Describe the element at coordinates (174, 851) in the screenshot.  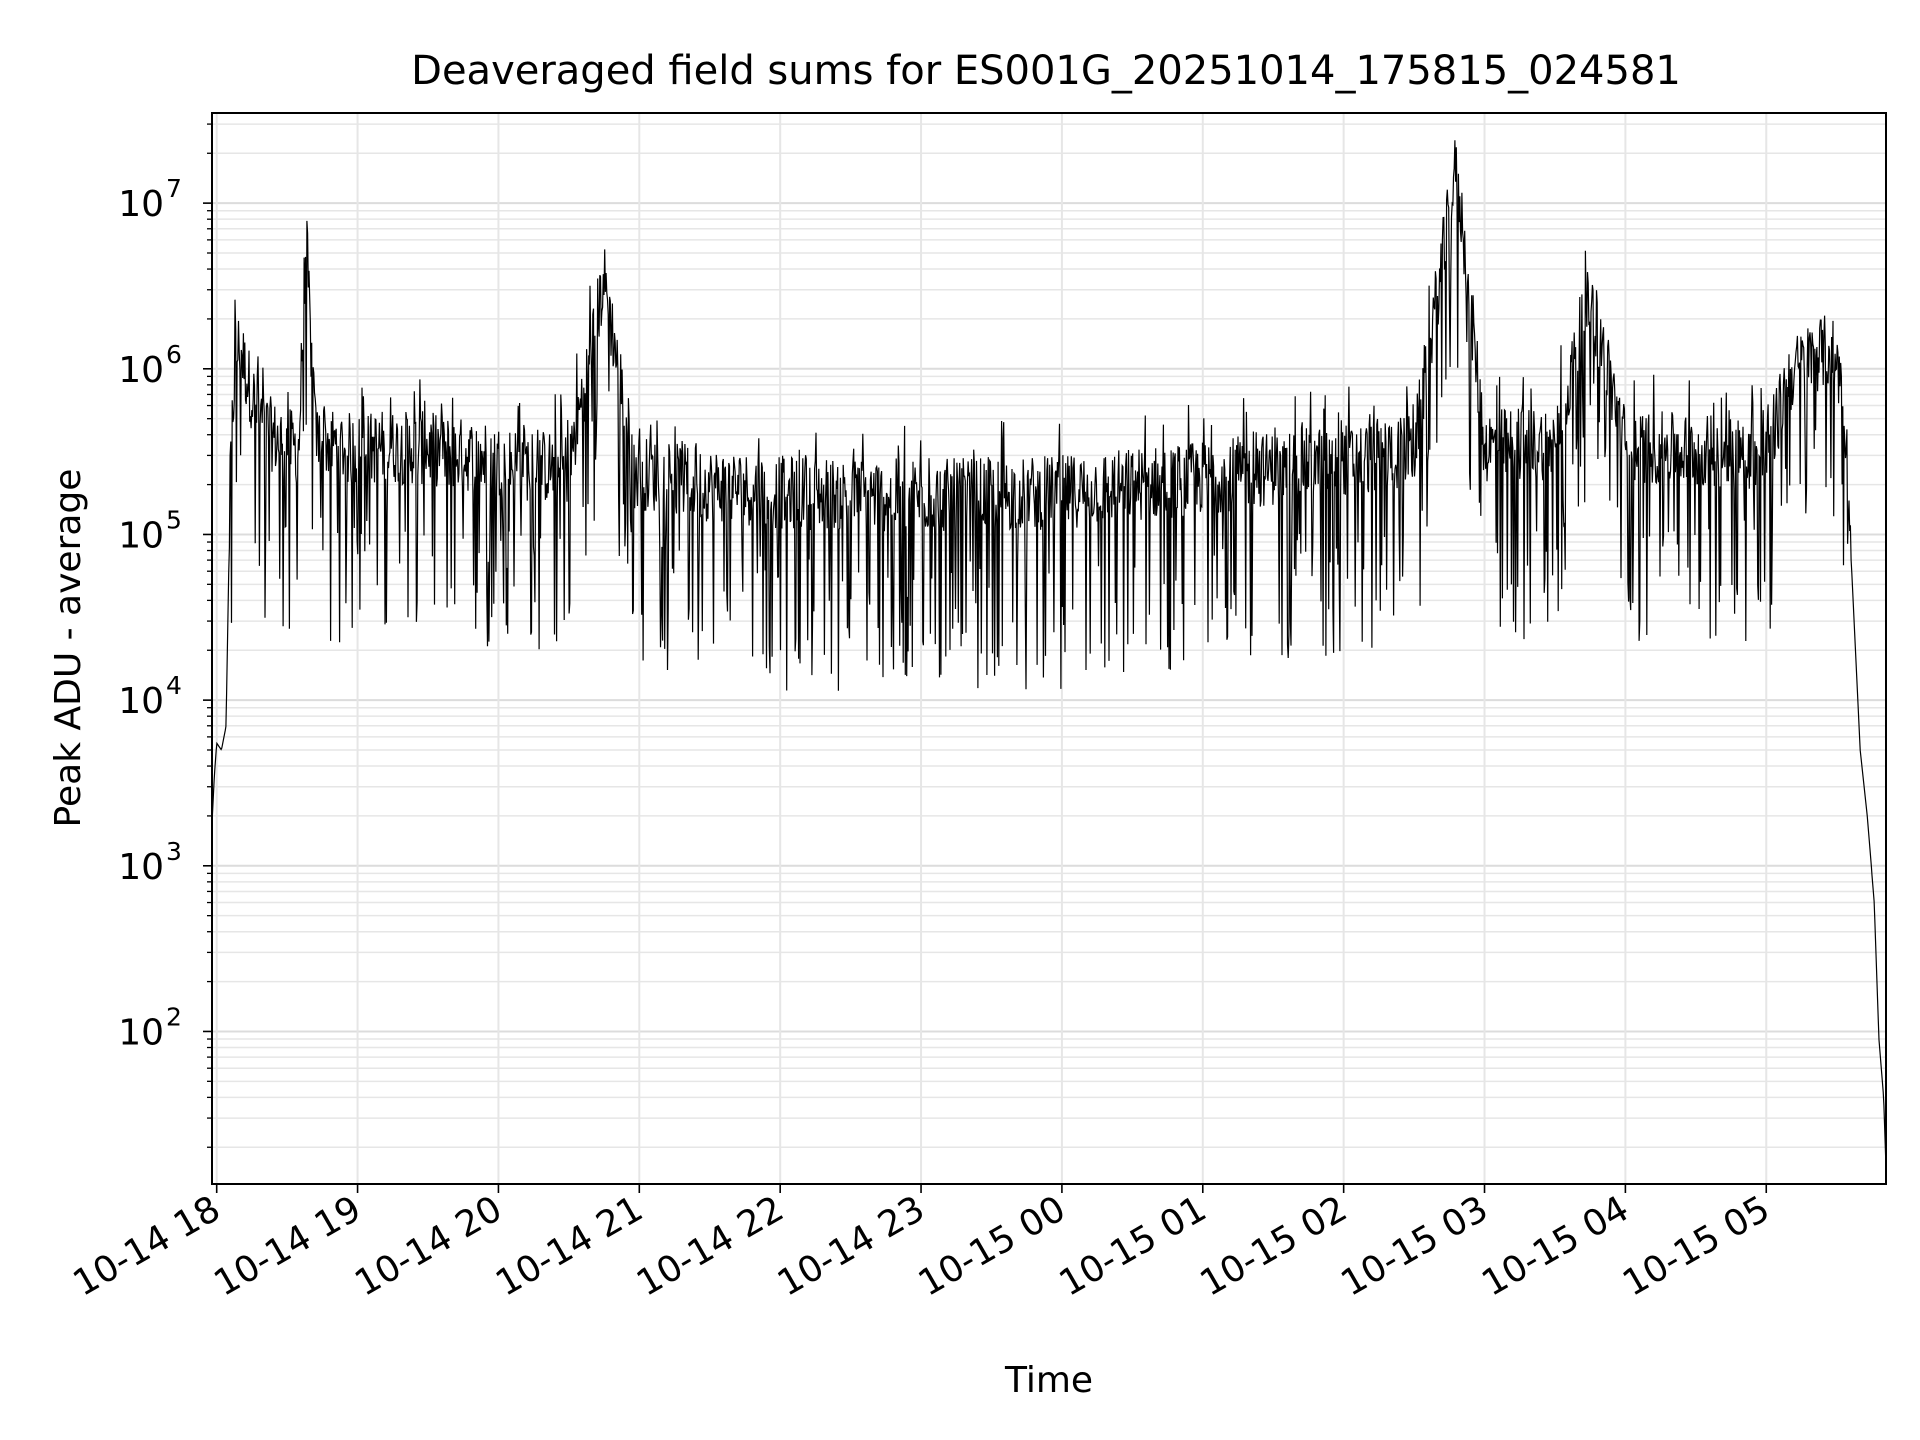
I see `y-tick-label-exponent: 3` at that location.